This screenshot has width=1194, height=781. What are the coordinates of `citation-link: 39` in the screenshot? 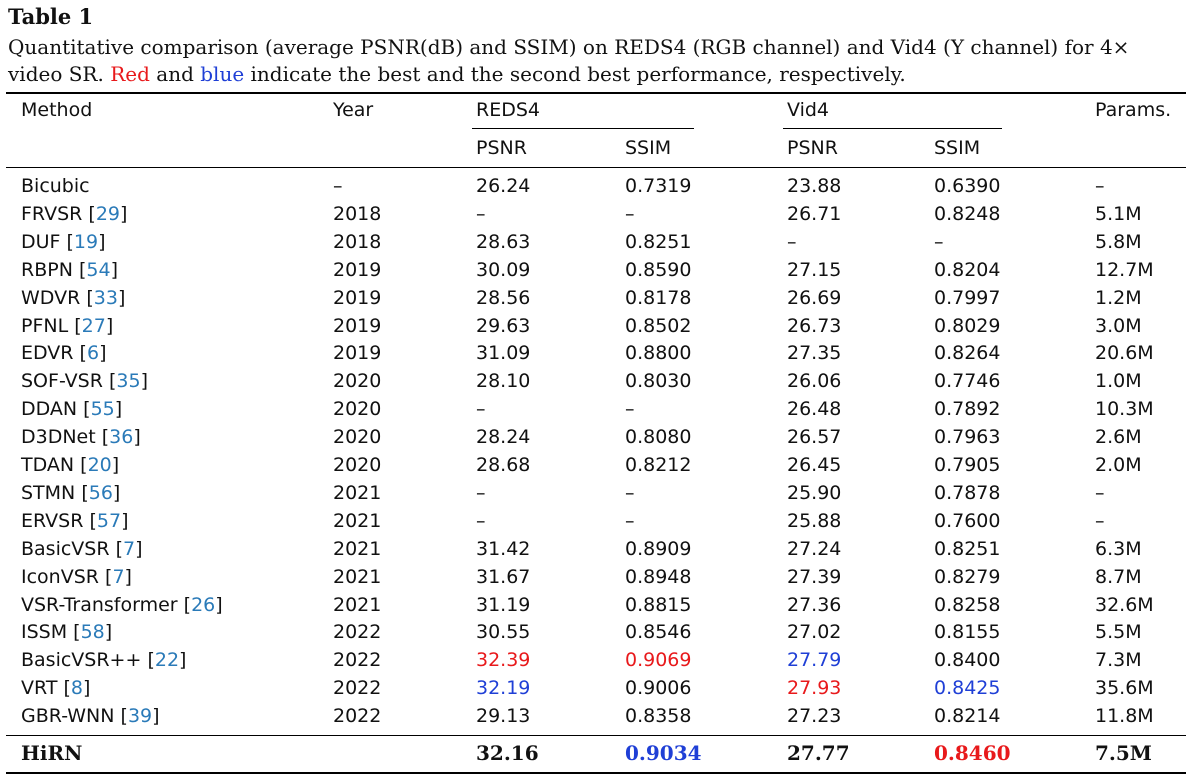 It's located at (140, 716).